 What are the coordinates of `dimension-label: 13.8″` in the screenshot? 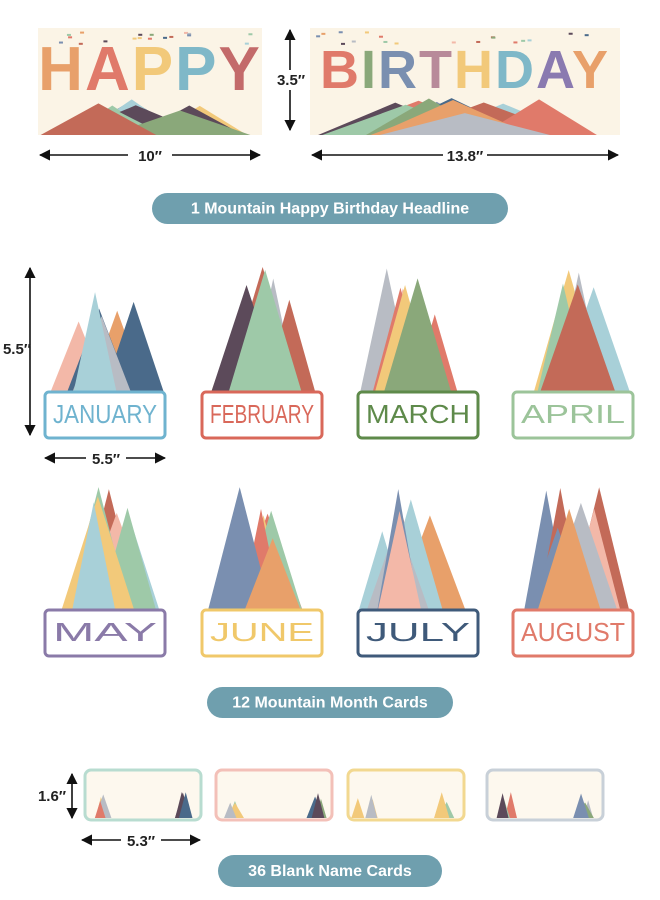 It's located at (465, 156).